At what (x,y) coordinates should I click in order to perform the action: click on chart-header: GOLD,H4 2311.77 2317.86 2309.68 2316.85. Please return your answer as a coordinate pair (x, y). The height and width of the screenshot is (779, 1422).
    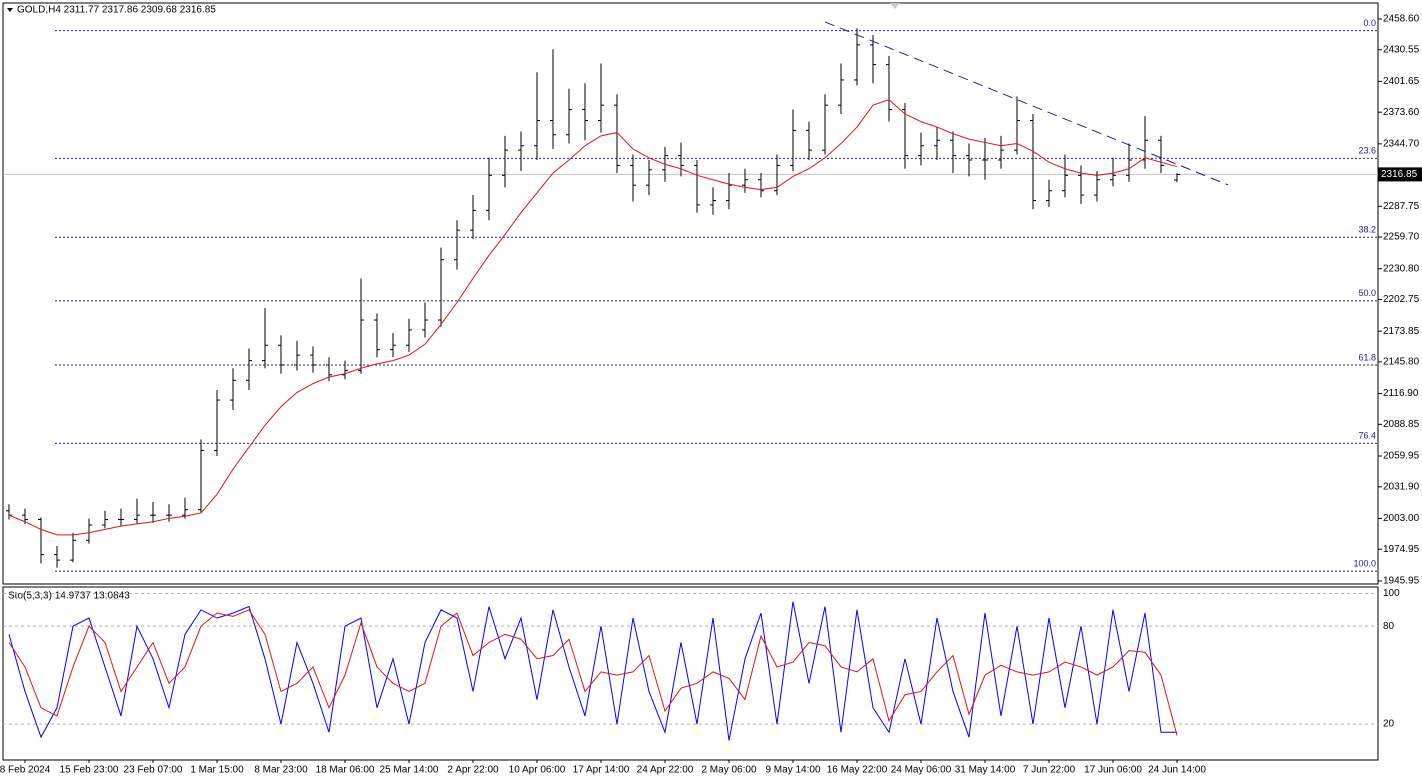
    Looking at the image, I should click on (116, 10).